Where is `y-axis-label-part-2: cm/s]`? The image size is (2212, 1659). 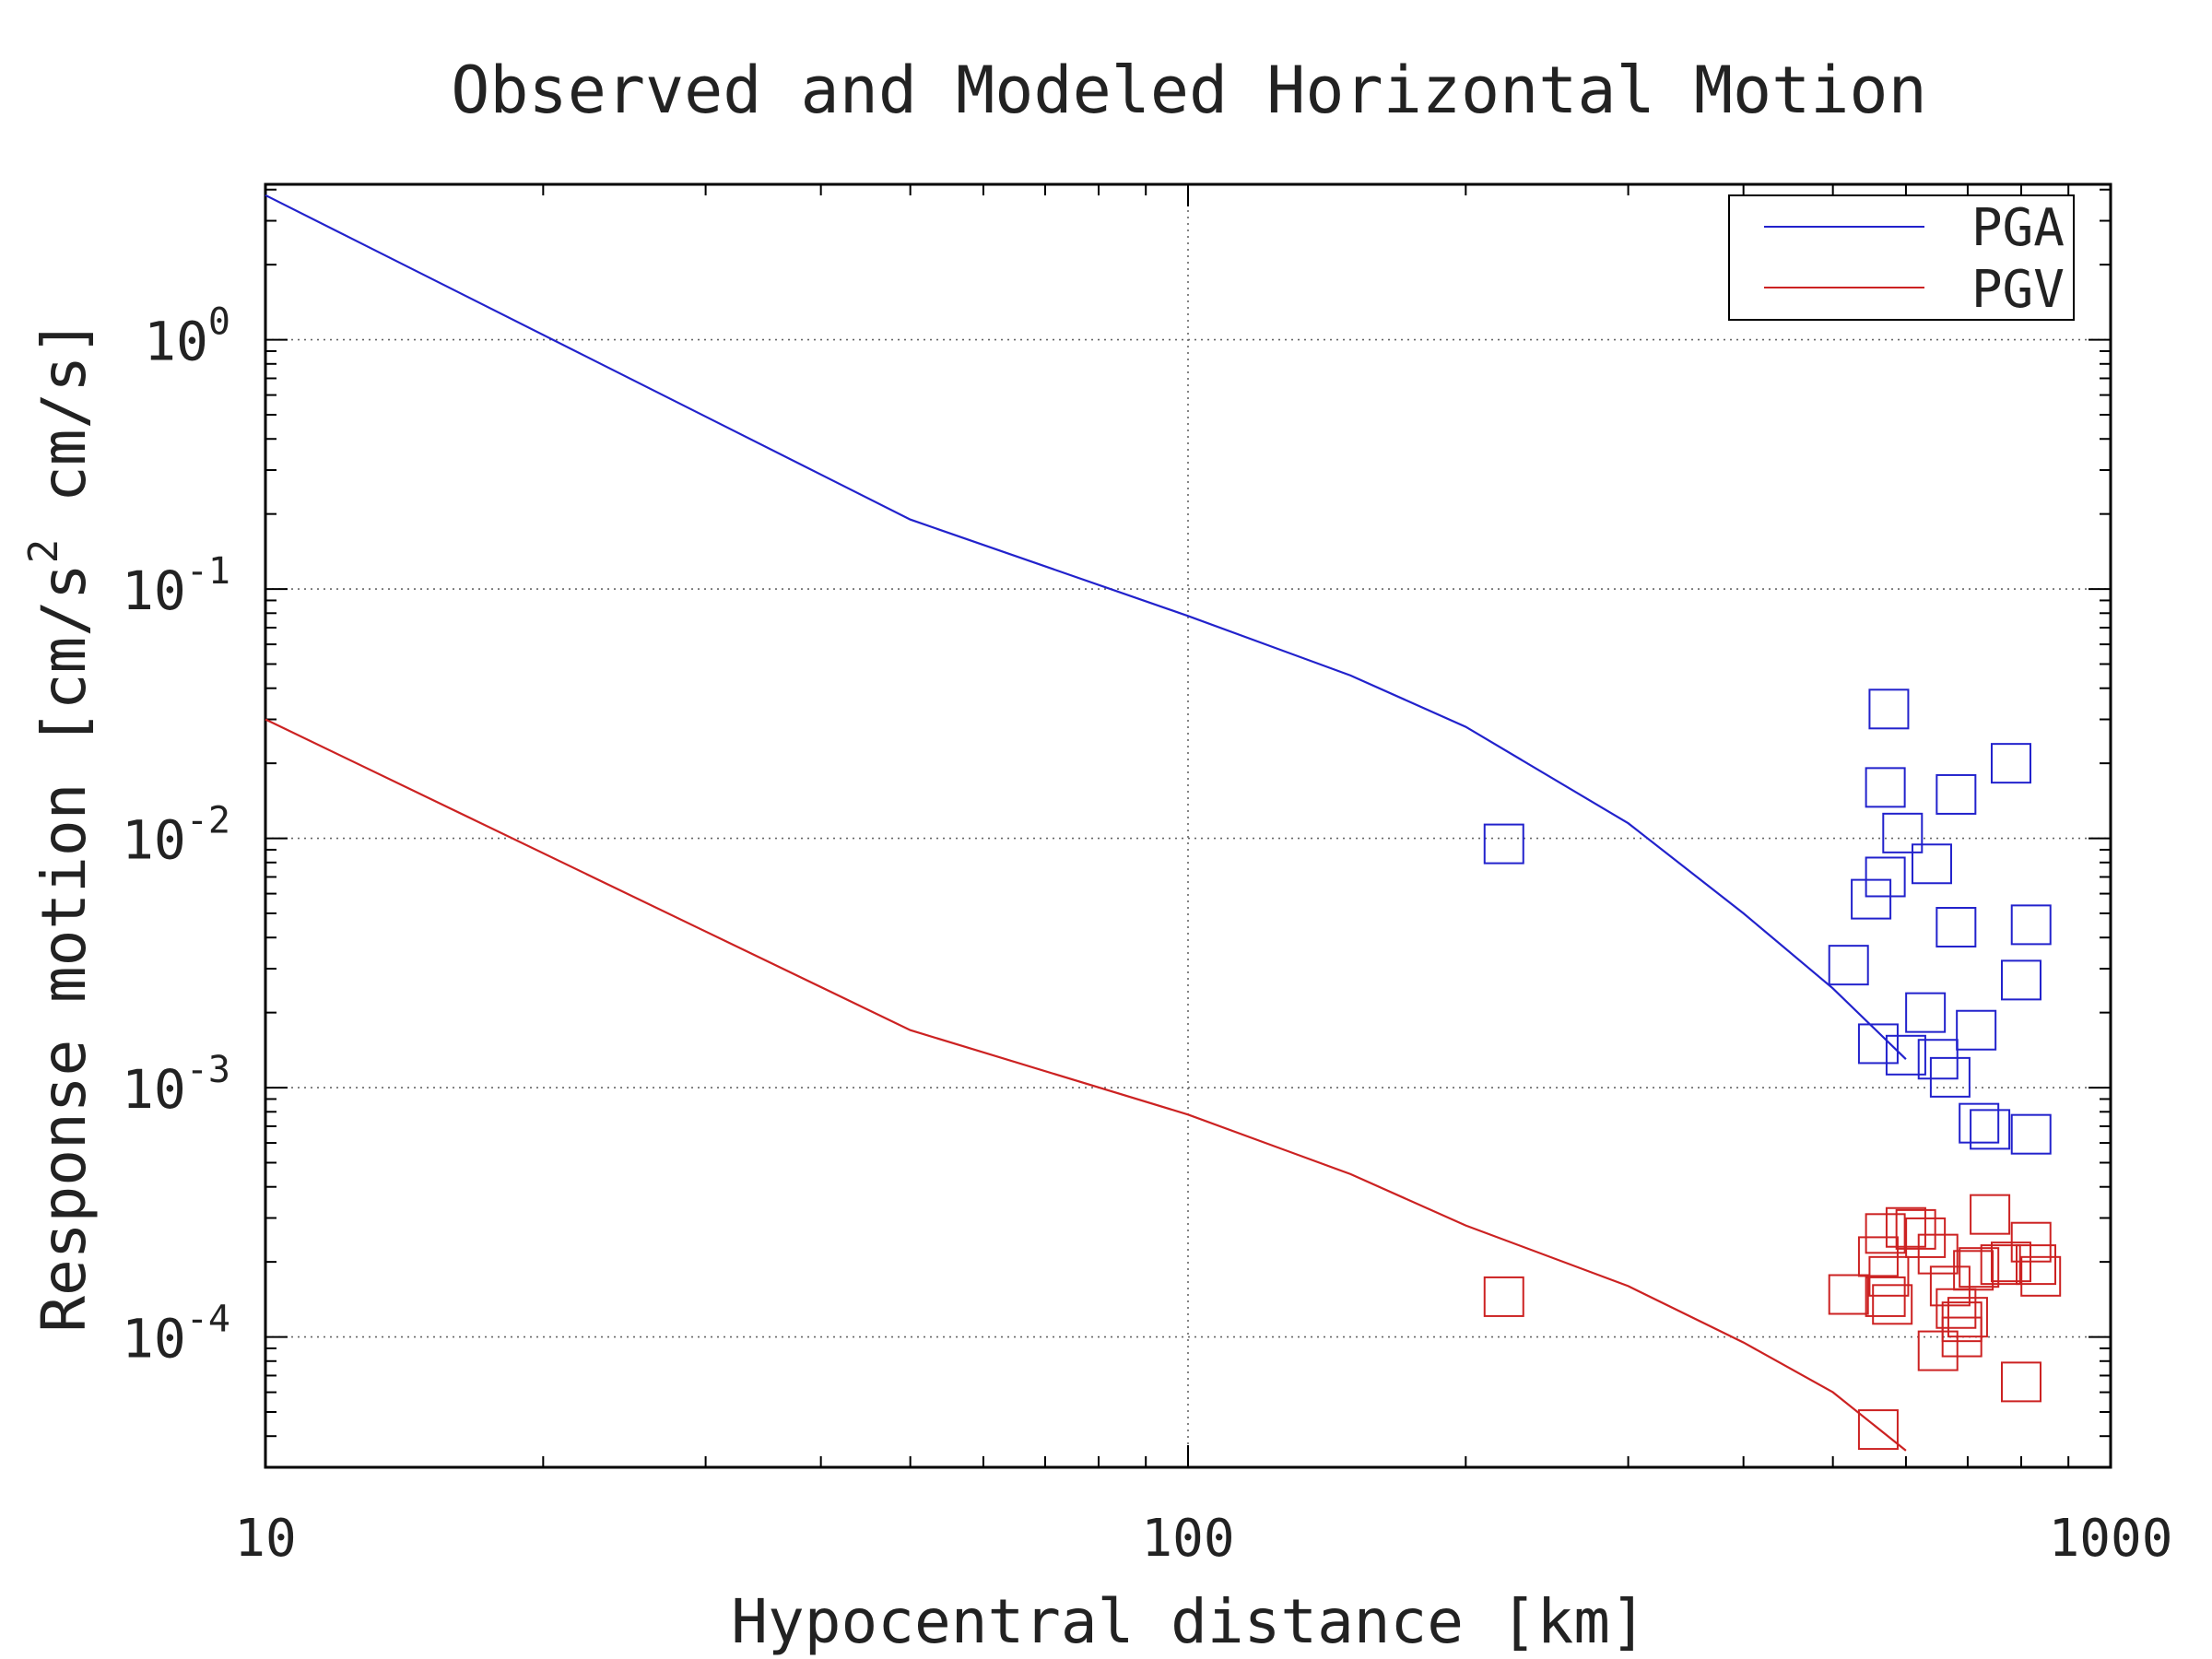 y-axis-label-part-2: cm/s] is located at coordinates (64, 428).